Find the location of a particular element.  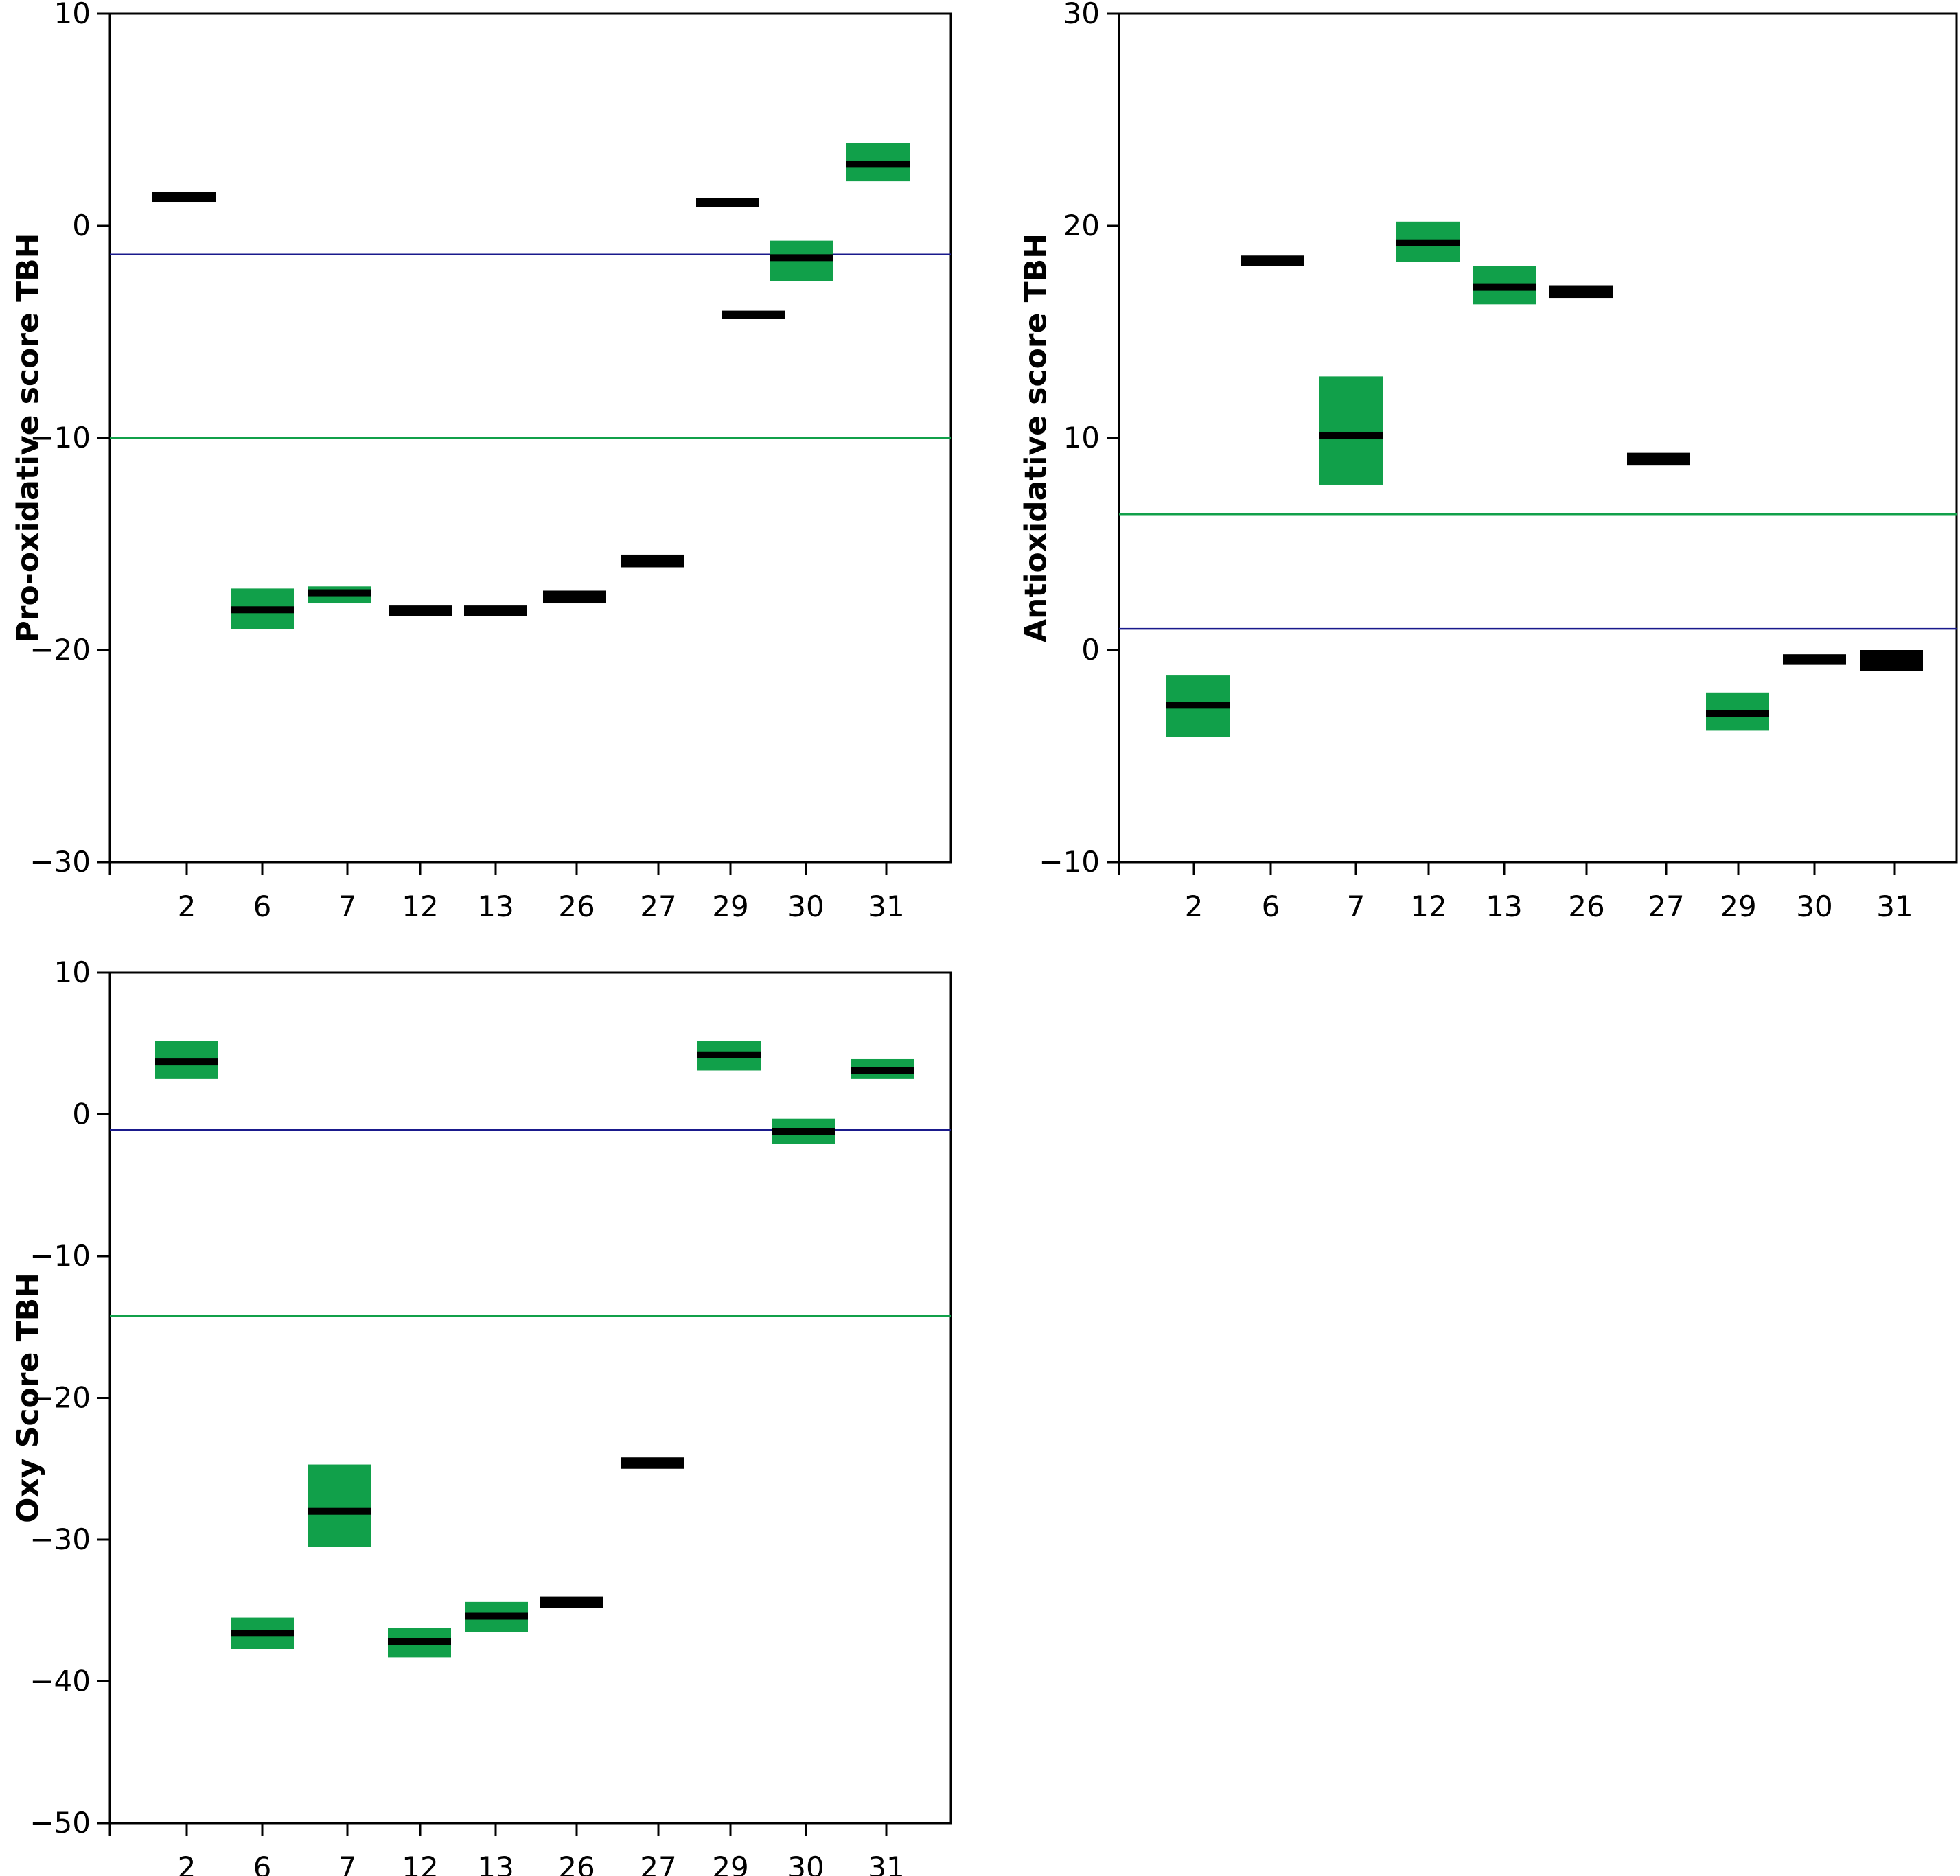

y-axis-label: Oxy Score TBH is located at coordinates (27, 1398).